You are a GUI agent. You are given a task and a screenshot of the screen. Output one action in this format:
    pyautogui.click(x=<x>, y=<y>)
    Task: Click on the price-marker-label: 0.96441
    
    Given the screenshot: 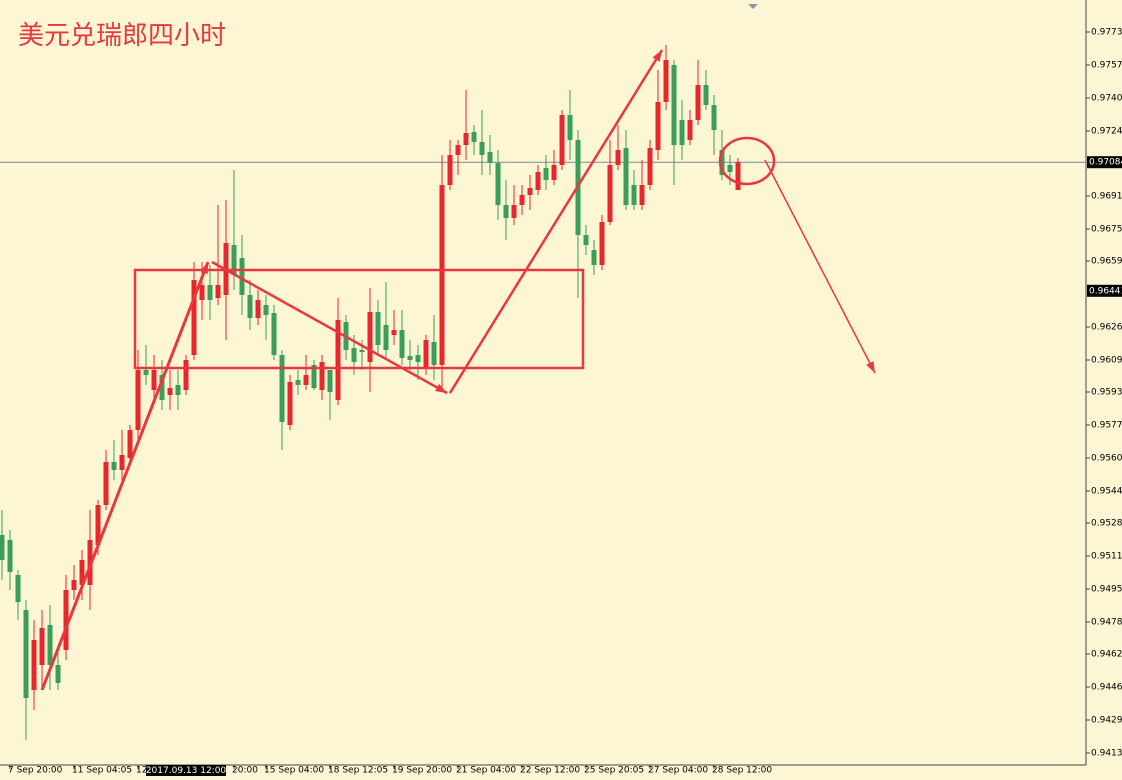 What is the action you would take?
    pyautogui.click(x=1105, y=291)
    